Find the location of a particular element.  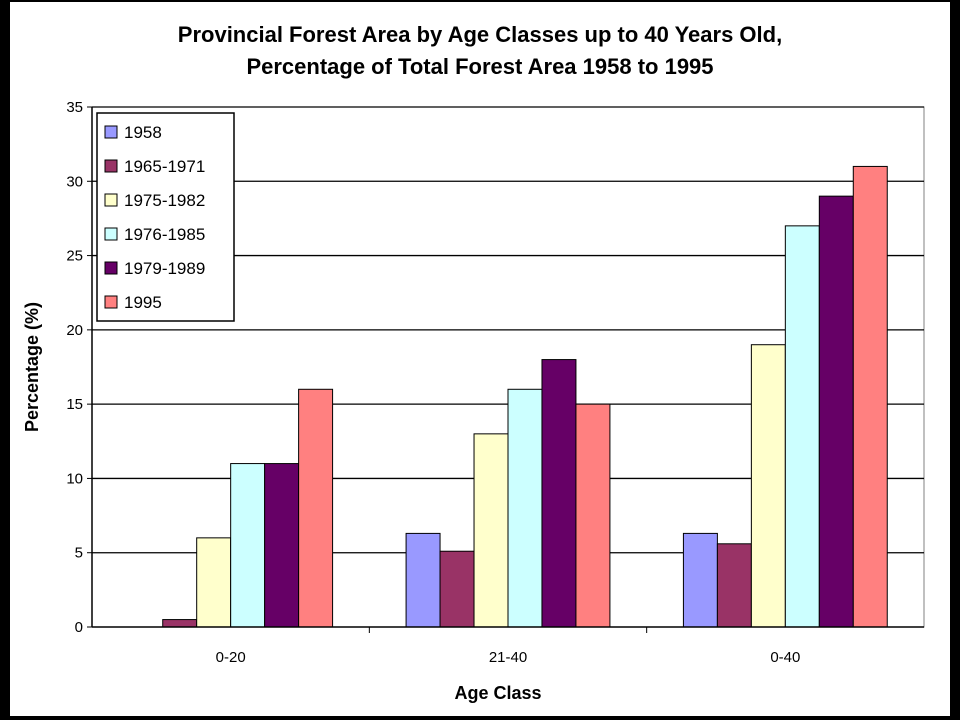

legend-label: 1976-1985 is located at coordinates (164, 234).